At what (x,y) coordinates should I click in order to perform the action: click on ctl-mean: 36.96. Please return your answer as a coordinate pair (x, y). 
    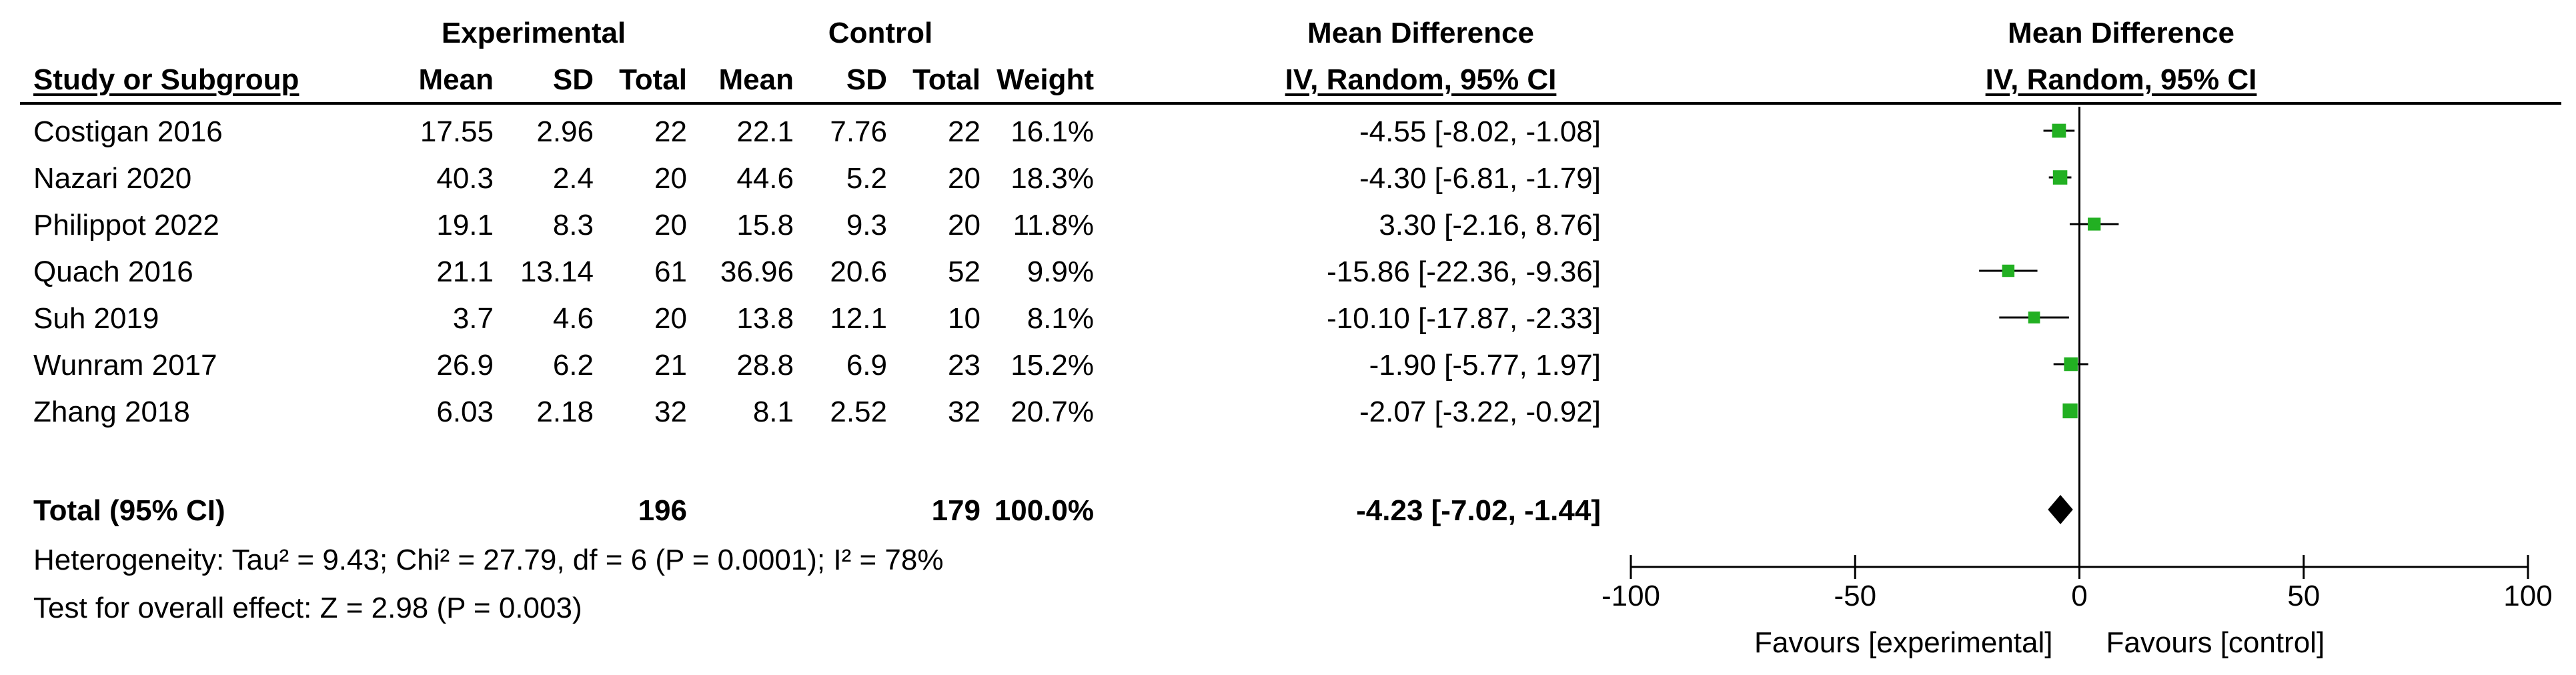
    Looking at the image, I should click on (757, 271).